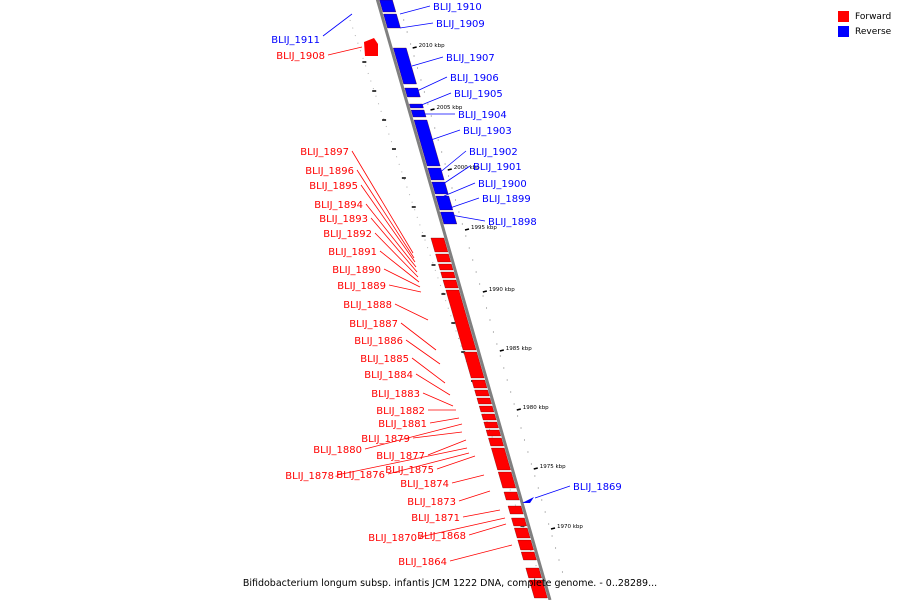 Image resolution: width=900 pixels, height=600 pixels. I want to click on gene-label-blij-1910: BLIJ_1910, so click(457, 7).